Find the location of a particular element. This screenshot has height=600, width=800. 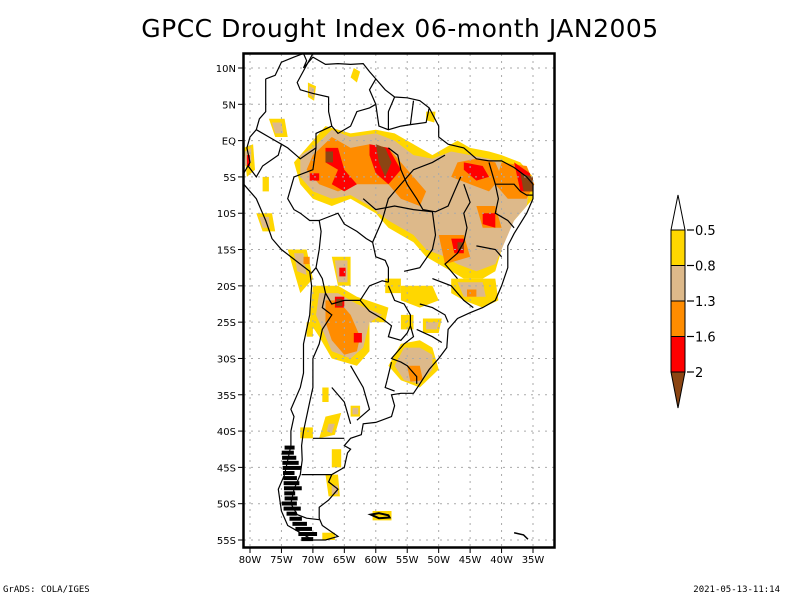

lon-tick-label: 65W is located at coordinates (344, 560).